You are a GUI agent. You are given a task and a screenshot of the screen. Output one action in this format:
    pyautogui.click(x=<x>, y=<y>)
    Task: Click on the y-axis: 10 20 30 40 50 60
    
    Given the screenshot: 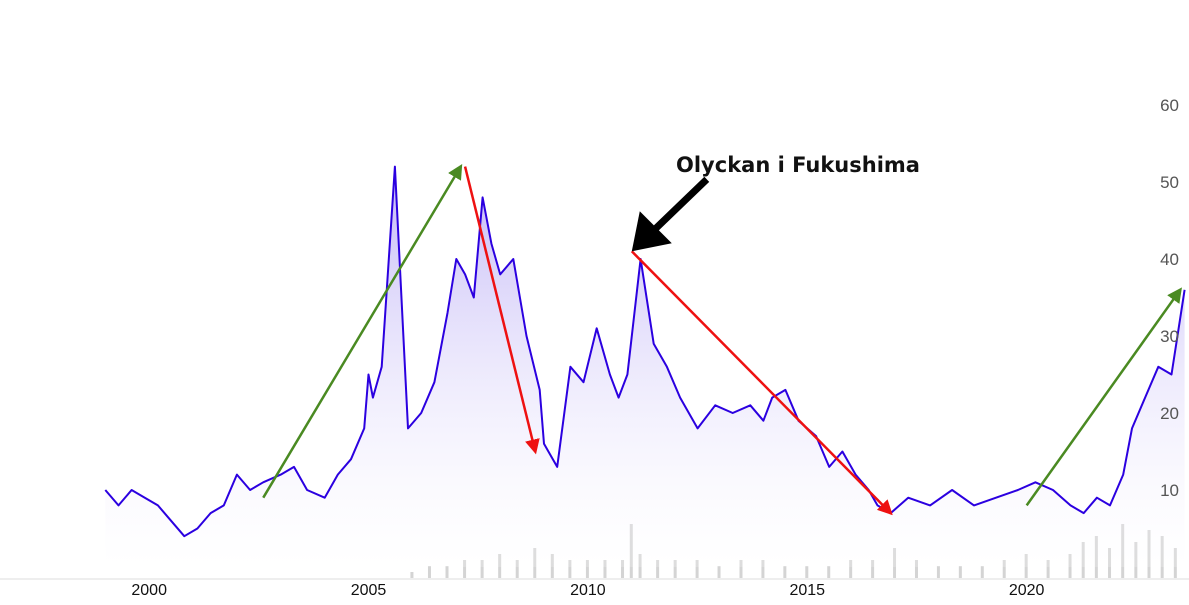 What is the action you would take?
    pyautogui.click(x=1169, y=298)
    